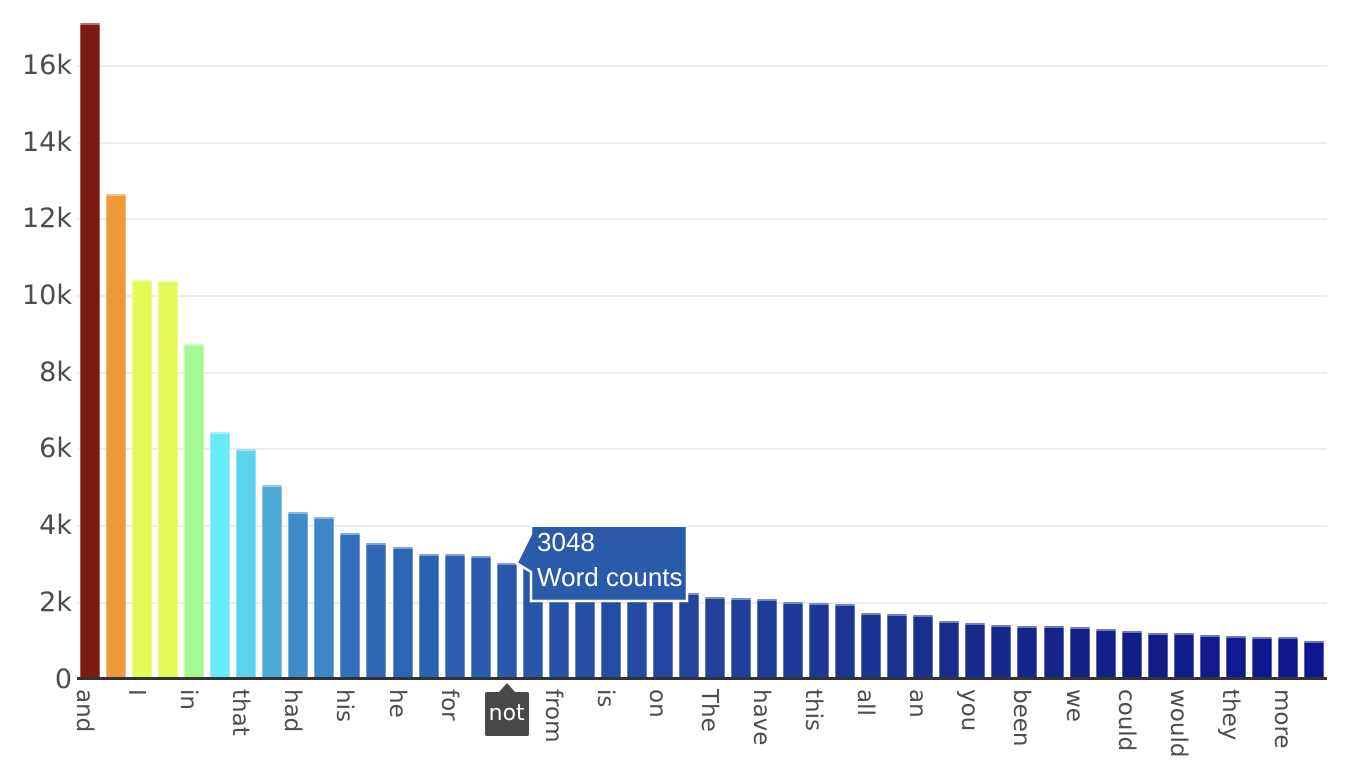 The image size is (1346, 776). I want to click on x-axis-tick-label: from, so click(552, 716).